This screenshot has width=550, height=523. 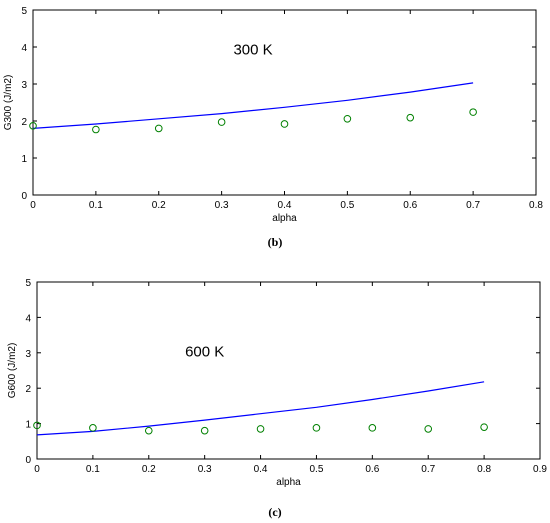 What do you see at coordinates (274, 512) in the screenshot?
I see `panel-caption: (c)` at bounding box center [274, 512].